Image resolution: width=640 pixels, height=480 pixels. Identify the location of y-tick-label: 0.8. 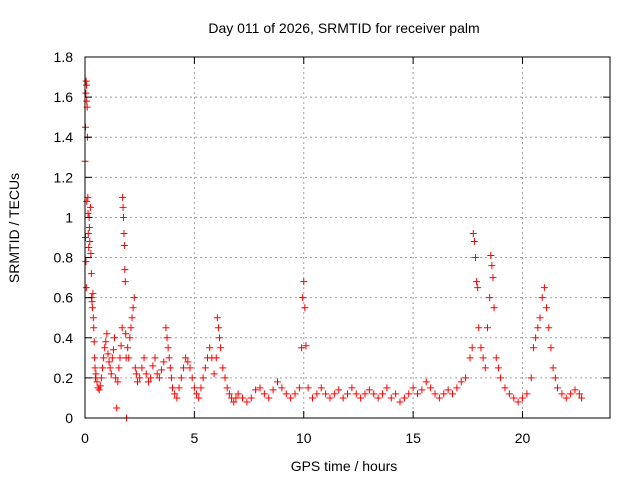
(64, 258).